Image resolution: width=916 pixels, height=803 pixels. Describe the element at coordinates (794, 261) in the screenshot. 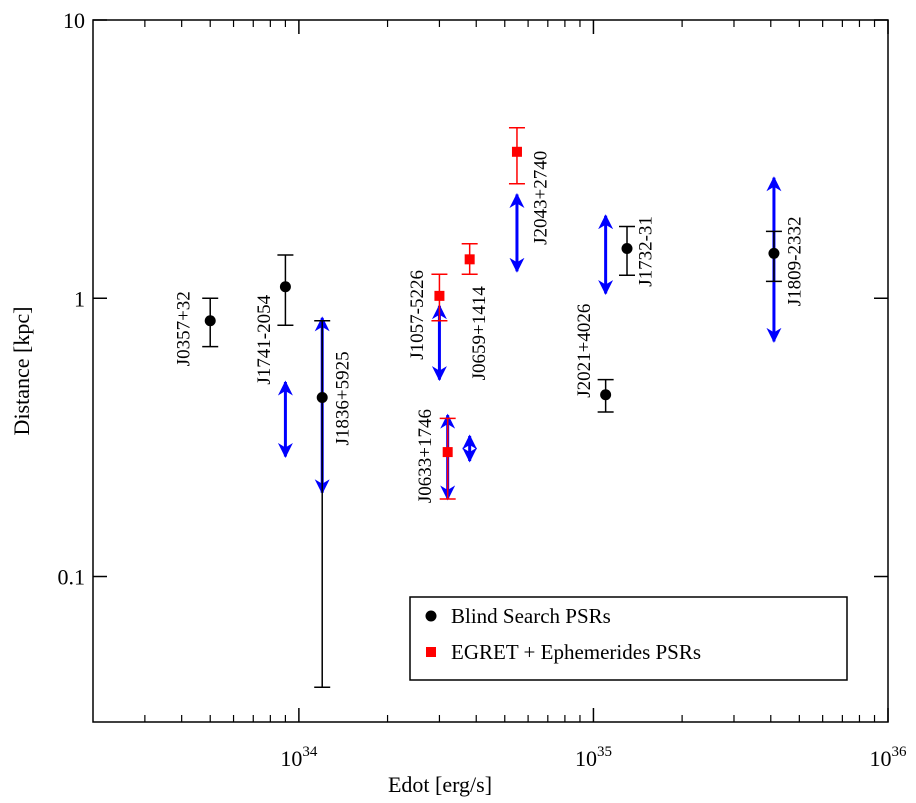

I see `point-label: J1809-2332` at that location.